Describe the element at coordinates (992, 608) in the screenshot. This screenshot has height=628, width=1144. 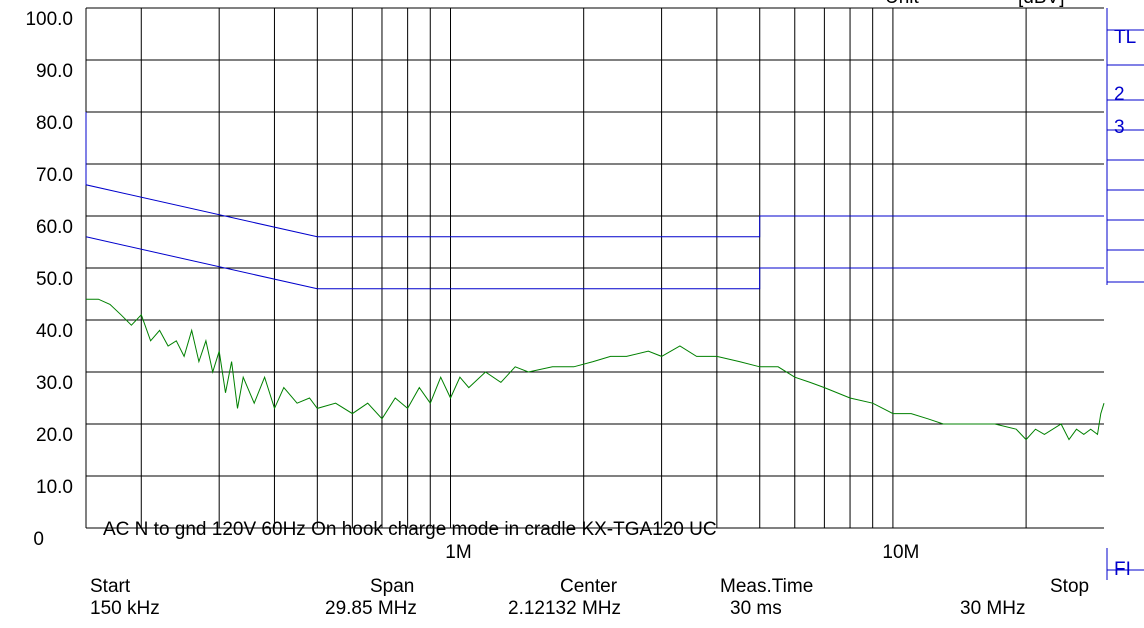
I see `footer-value: 30 MHz` at that location.